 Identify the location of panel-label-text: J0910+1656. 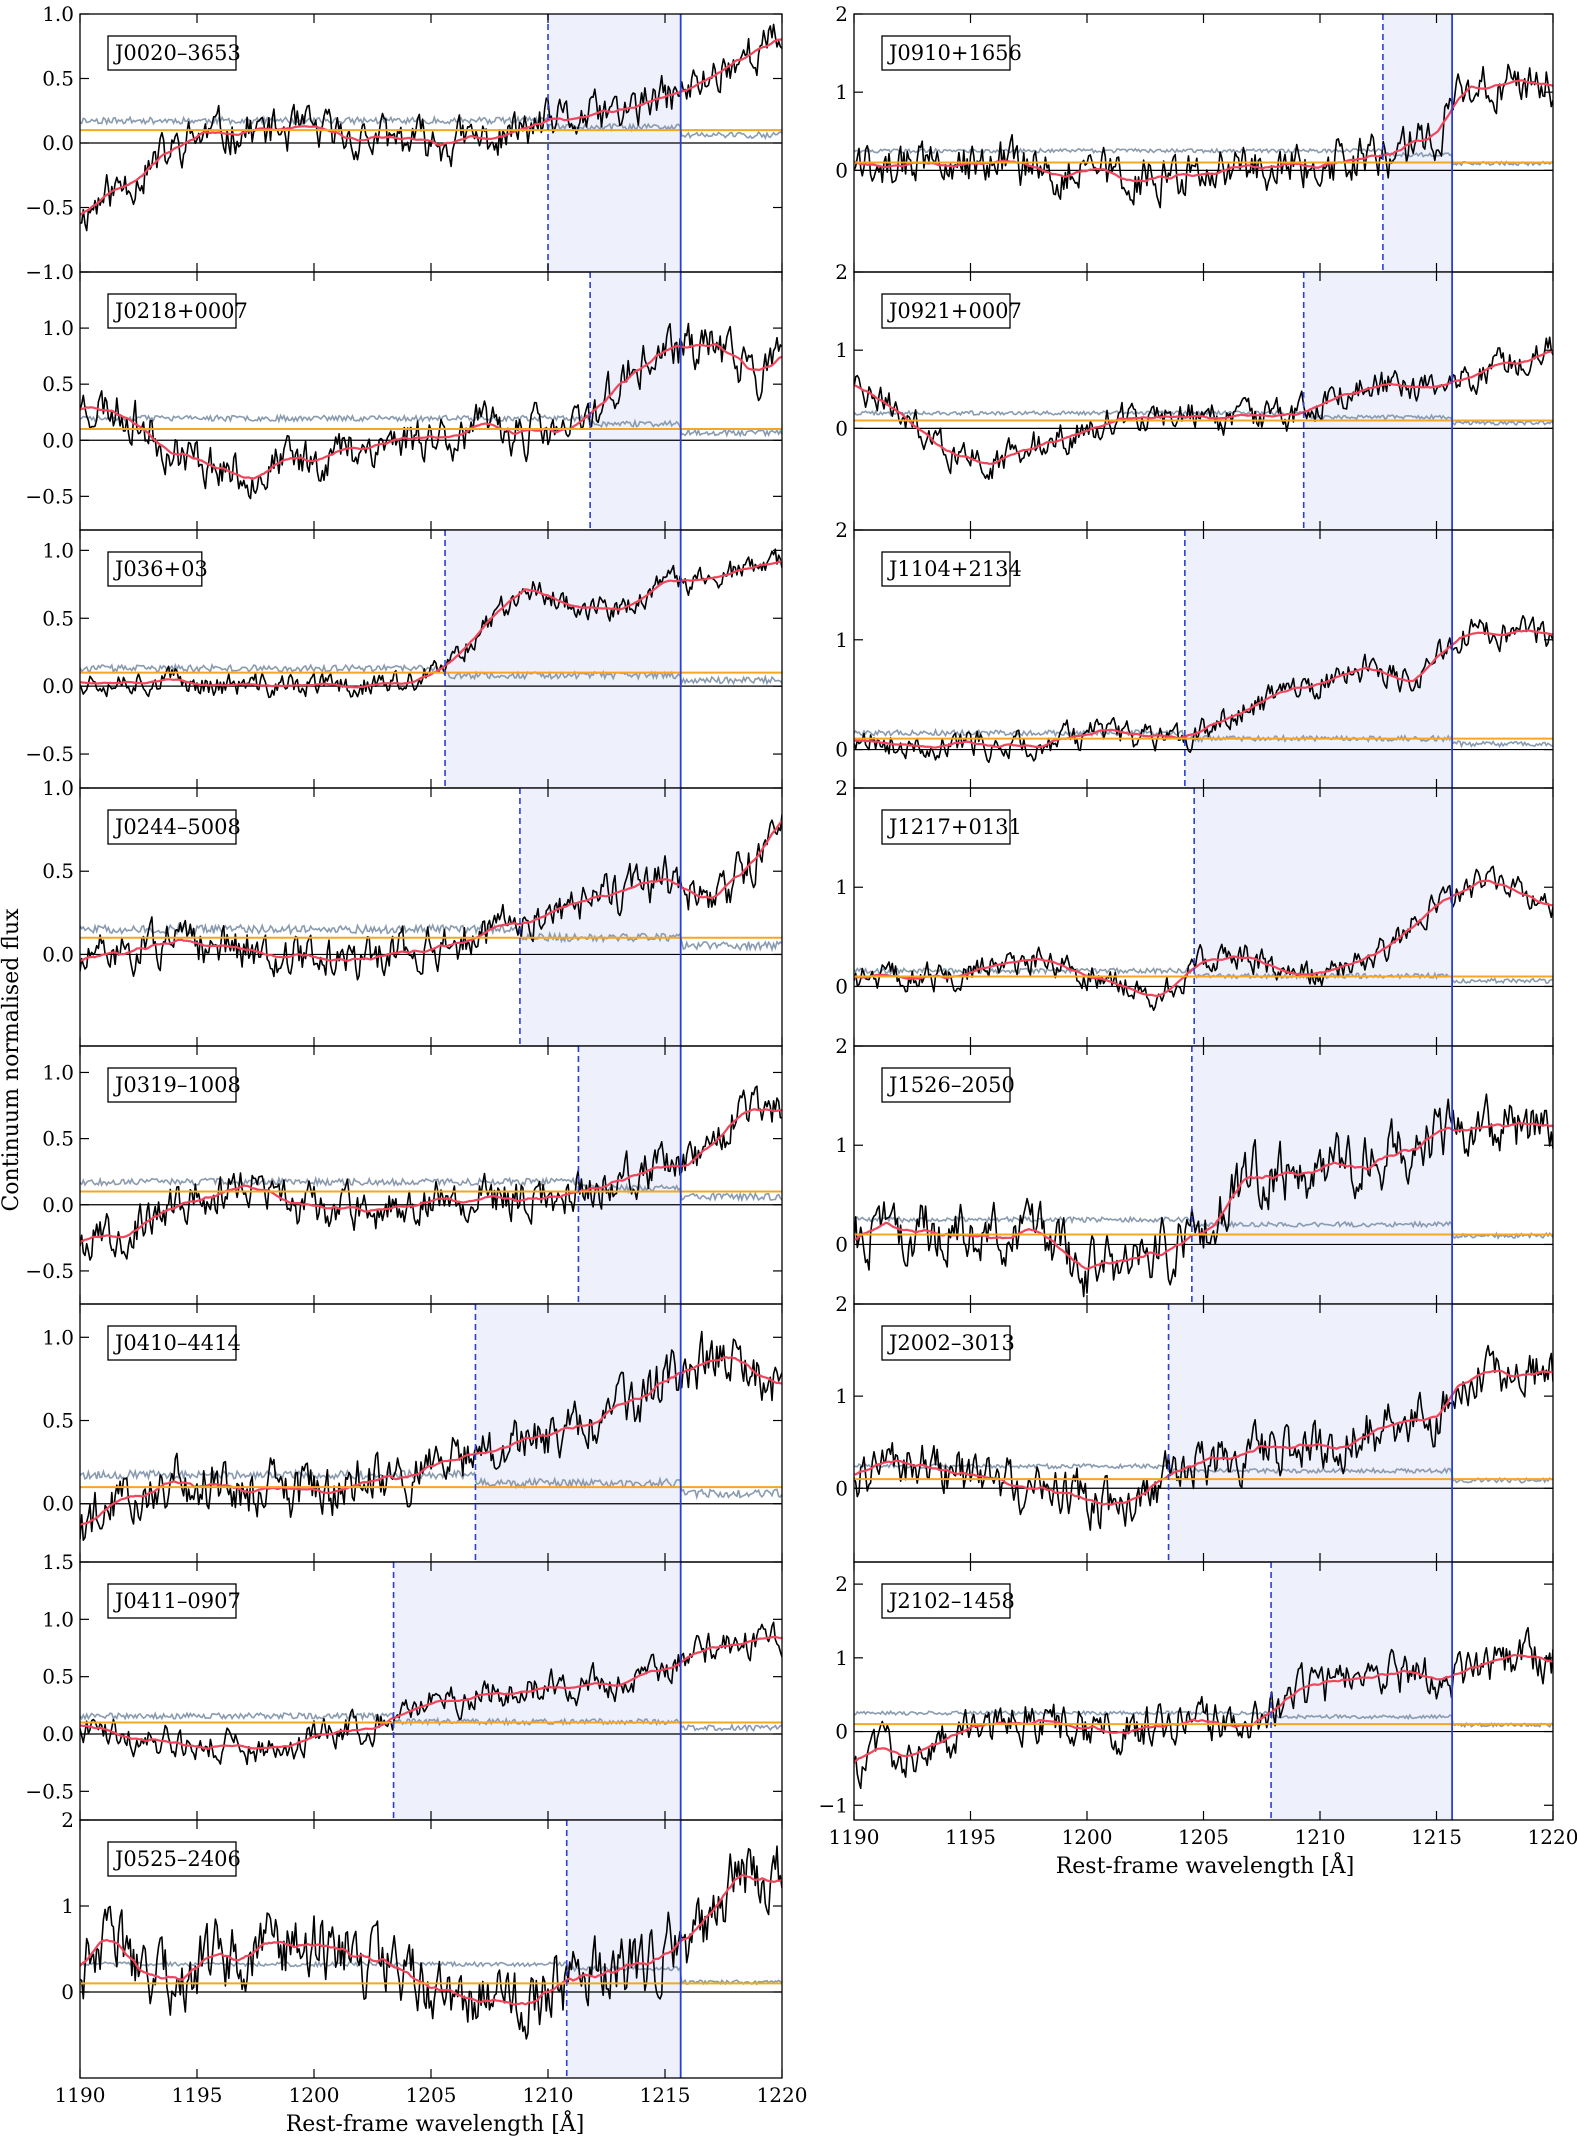
(954, 53).